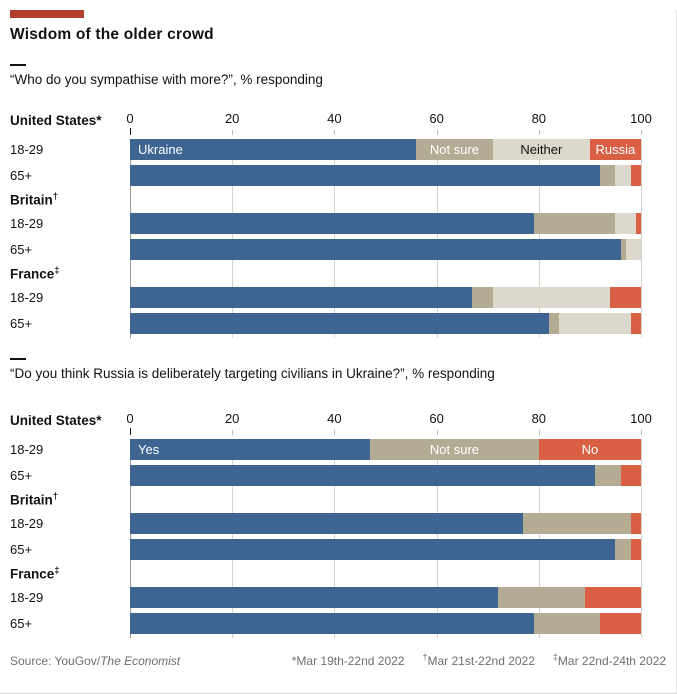 The width and height of the screenshot is (677, 694). Describe the element at coordinates (385, 449) in the screenshot. I see `stacked-bar: Yes Not sure No` at that location.